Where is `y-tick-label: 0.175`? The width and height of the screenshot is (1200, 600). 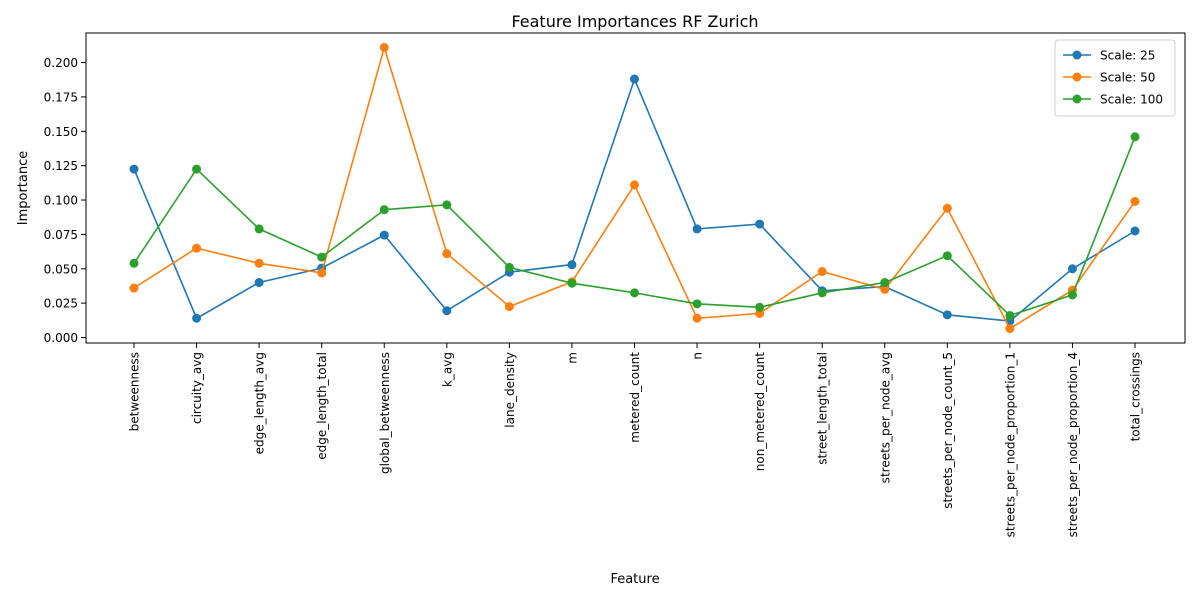
y-tick-label: 0.175 is located at coordinates (61, 97).